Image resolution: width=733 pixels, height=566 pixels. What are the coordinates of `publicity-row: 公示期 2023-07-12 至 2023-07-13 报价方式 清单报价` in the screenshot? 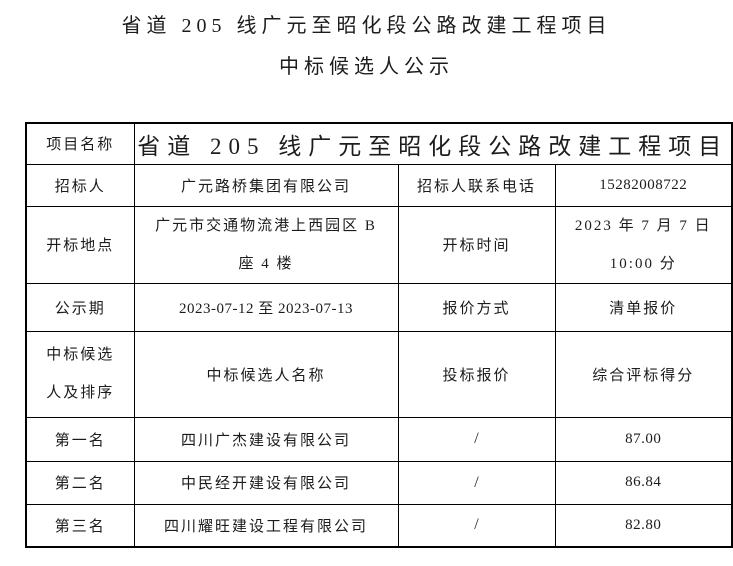 It's located at (379, 307).